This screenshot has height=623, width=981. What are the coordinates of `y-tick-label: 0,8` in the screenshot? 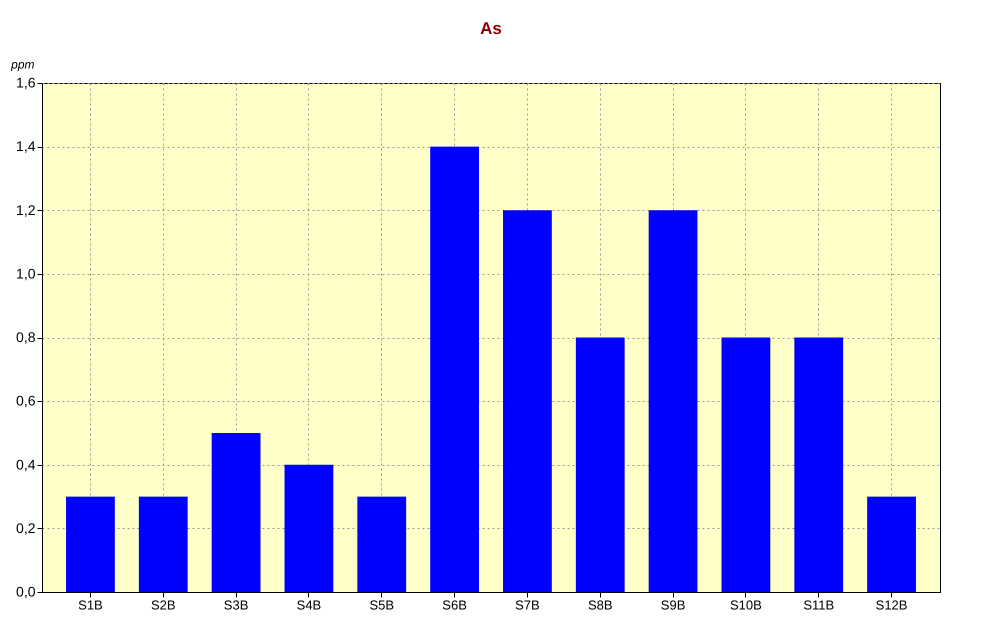 It's located at (26, 337).